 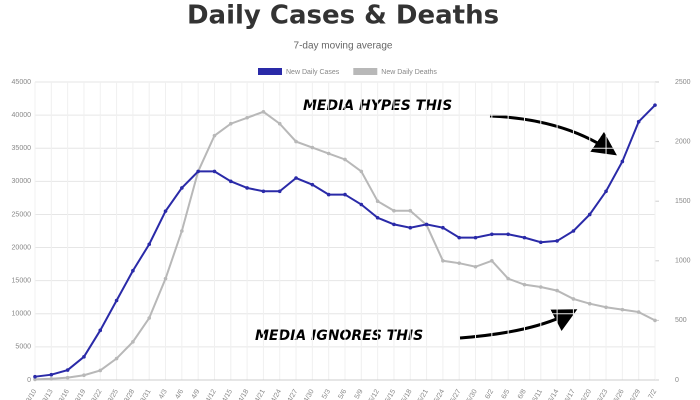 I want to click on y-tick-label: 30000, so click(x=22, y=181).